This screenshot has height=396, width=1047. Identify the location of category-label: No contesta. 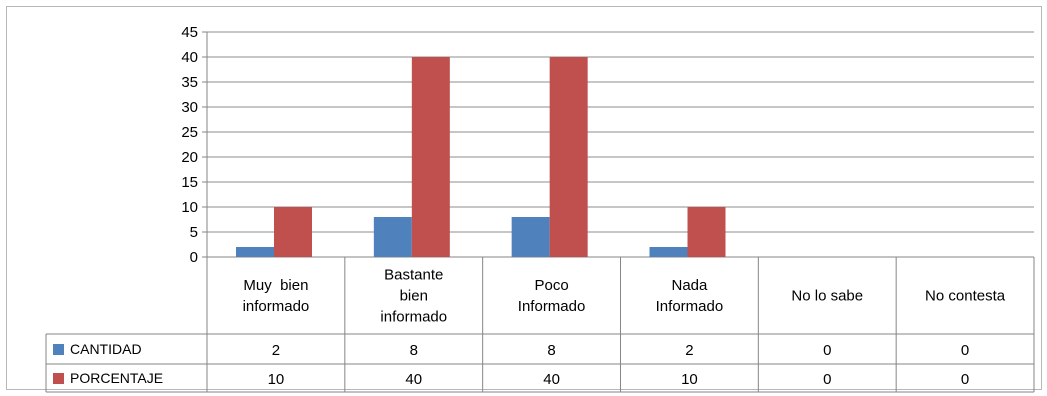
(965, 296).